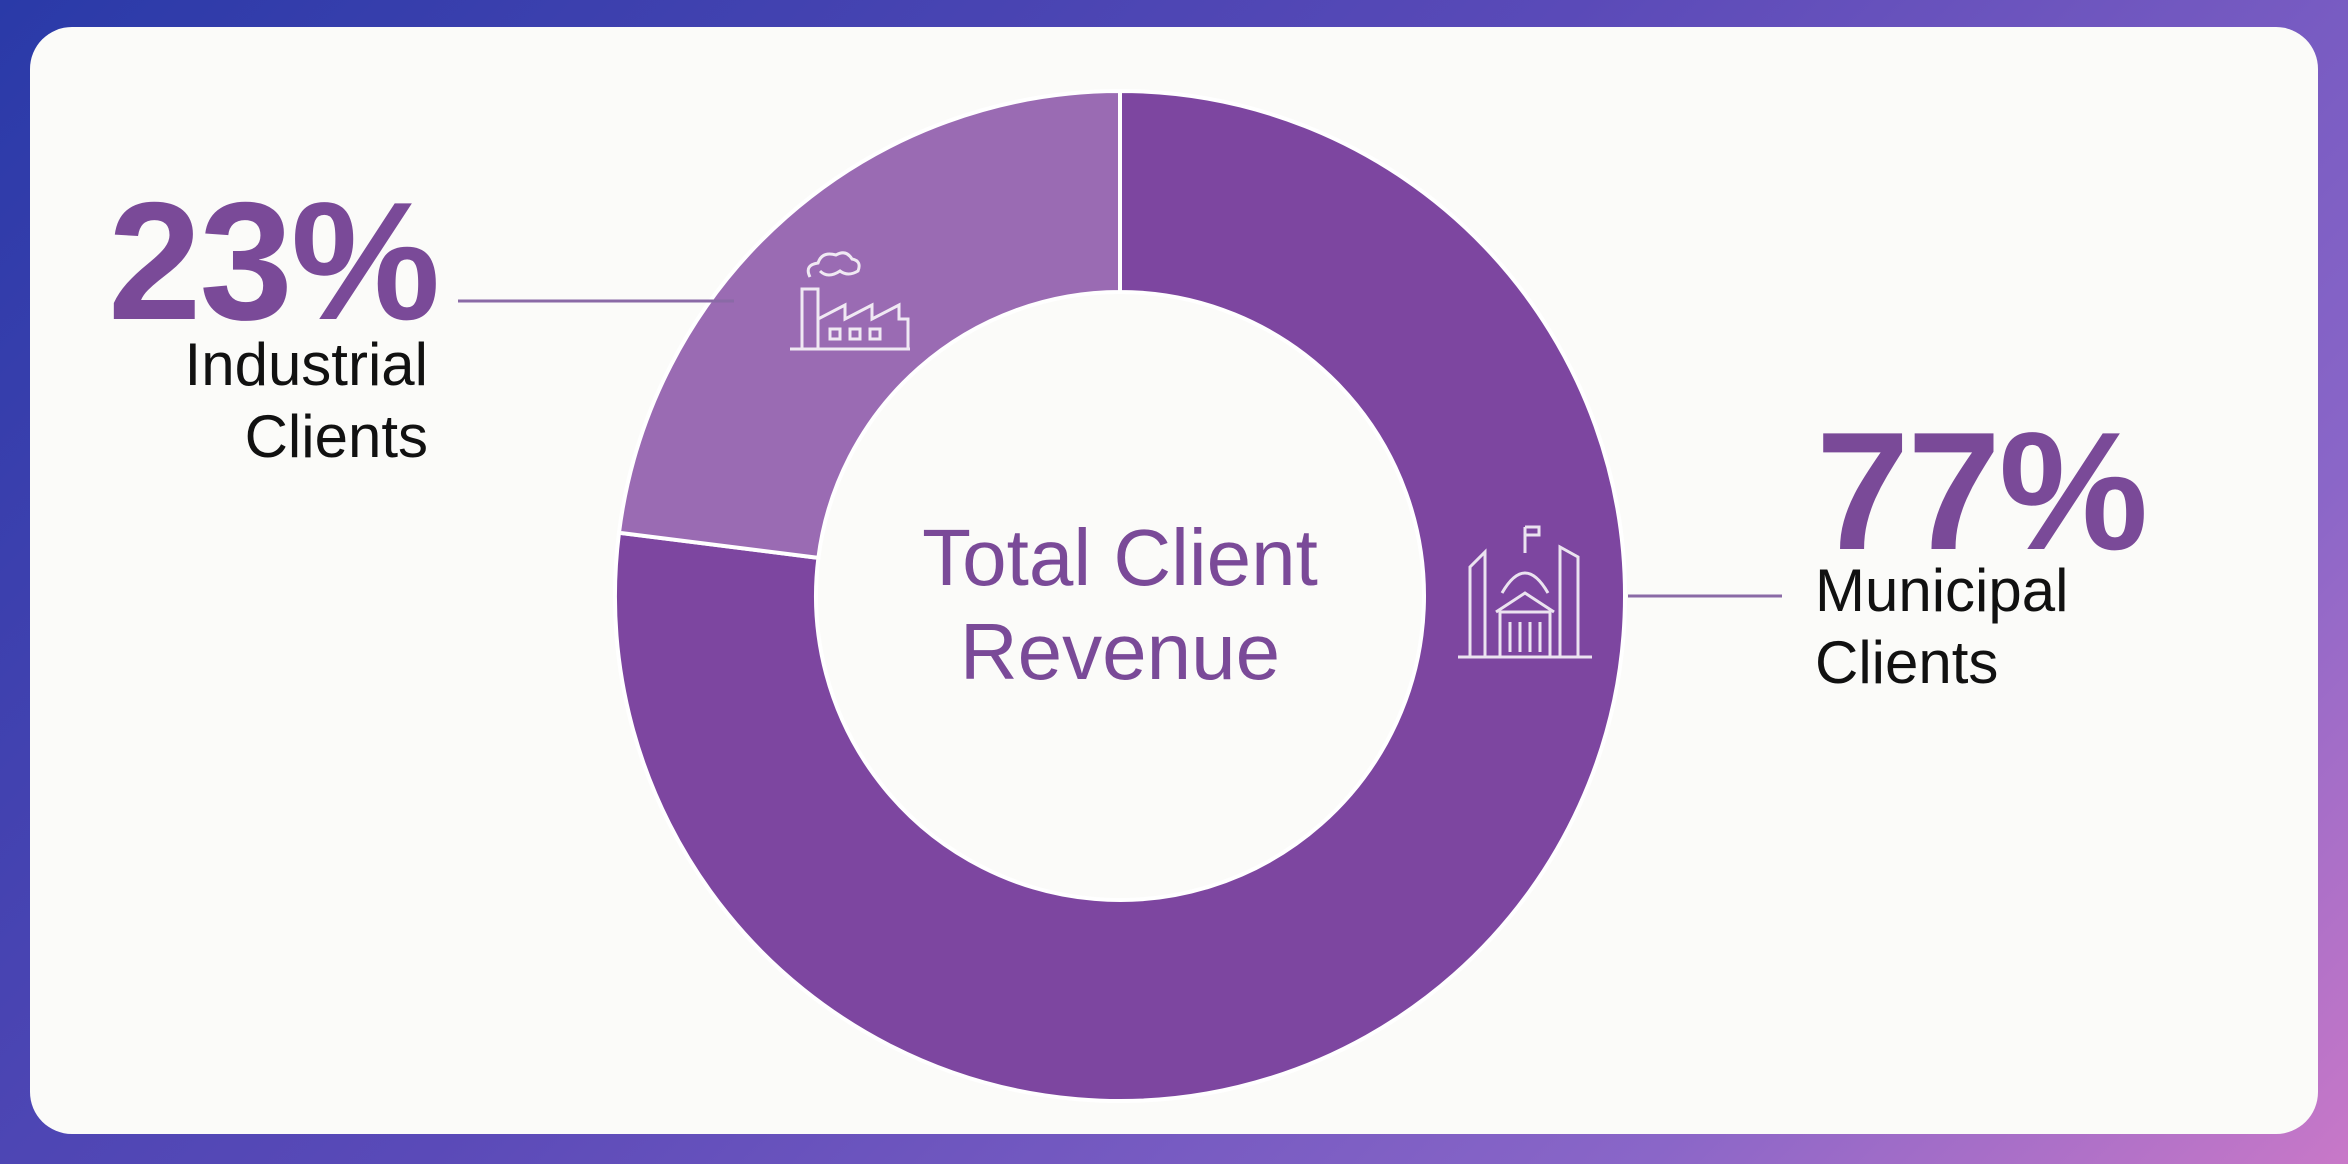 Image resolution: width=2348 pixels, height=1164 pixels. Describe the element at coordinates (850, 301) in the screenshot. I see `factory-icon` at that location.